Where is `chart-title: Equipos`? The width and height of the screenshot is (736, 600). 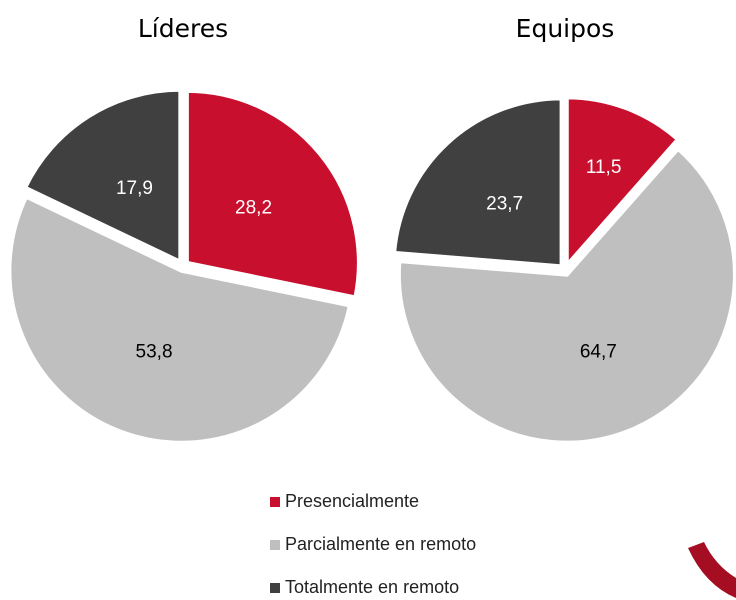 chart-title: Equipos is located at coordinates (565, 28).